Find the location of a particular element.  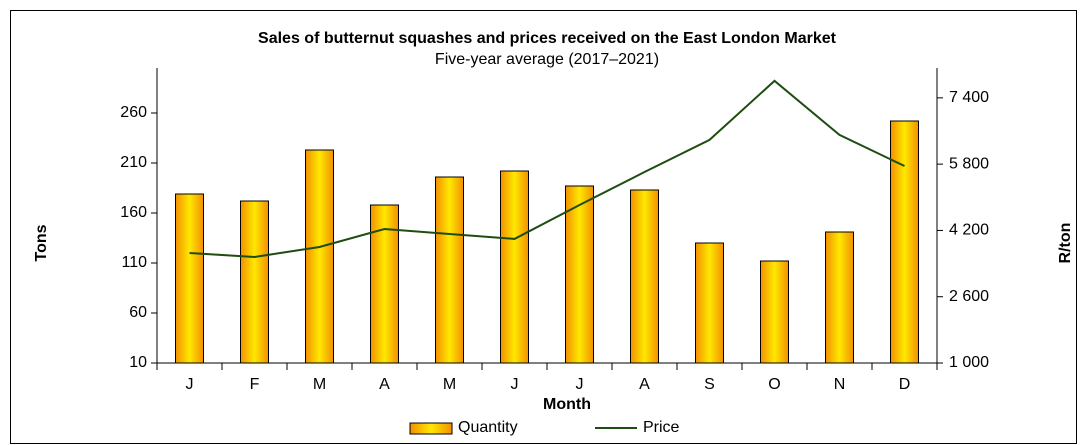

y-tick-label: 210 is located at coordinates (133, 162).